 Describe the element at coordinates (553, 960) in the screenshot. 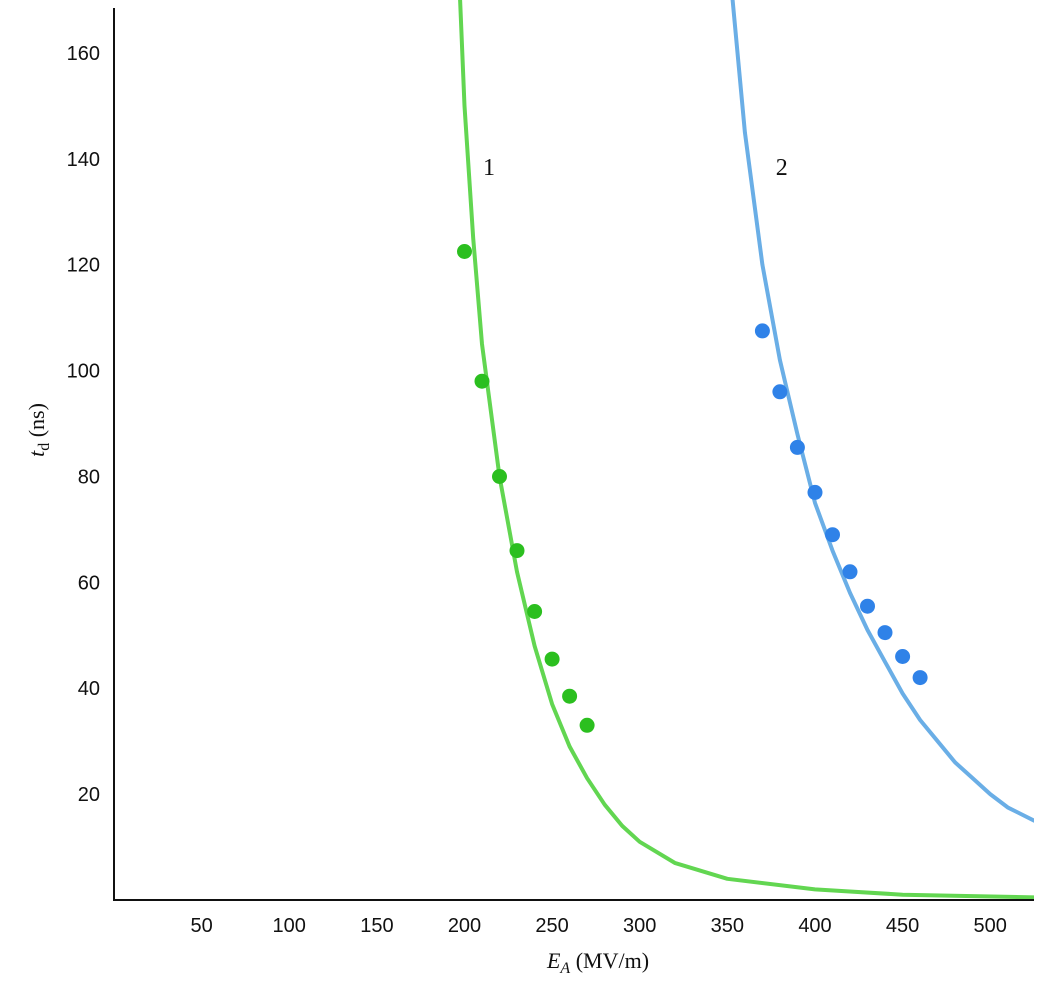

I see `x-title-symbol: E` at that location.